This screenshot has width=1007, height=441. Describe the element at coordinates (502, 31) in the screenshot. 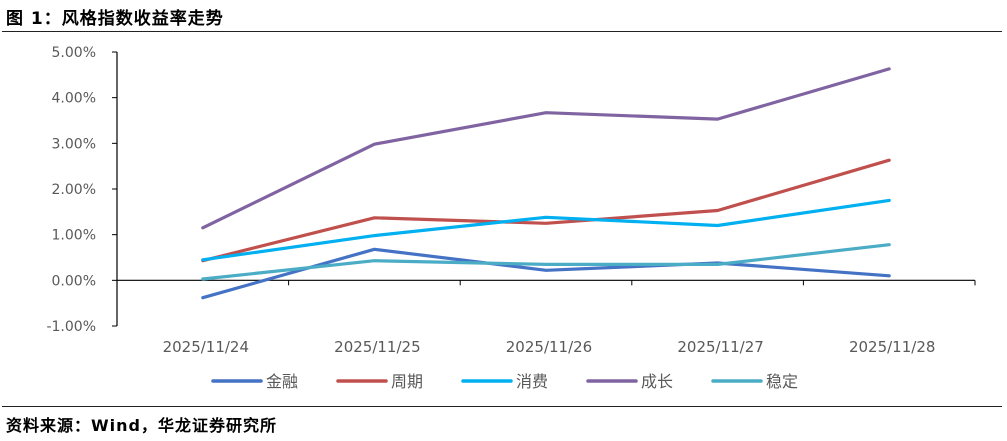

I see `title-rule` at that location.